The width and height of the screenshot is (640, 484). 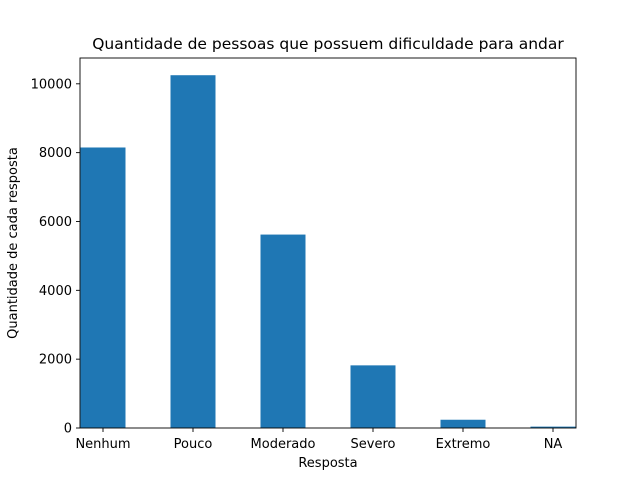 I want to click on y-axis-label: Quantidade de cada resposta, so click(x=13, y=243).